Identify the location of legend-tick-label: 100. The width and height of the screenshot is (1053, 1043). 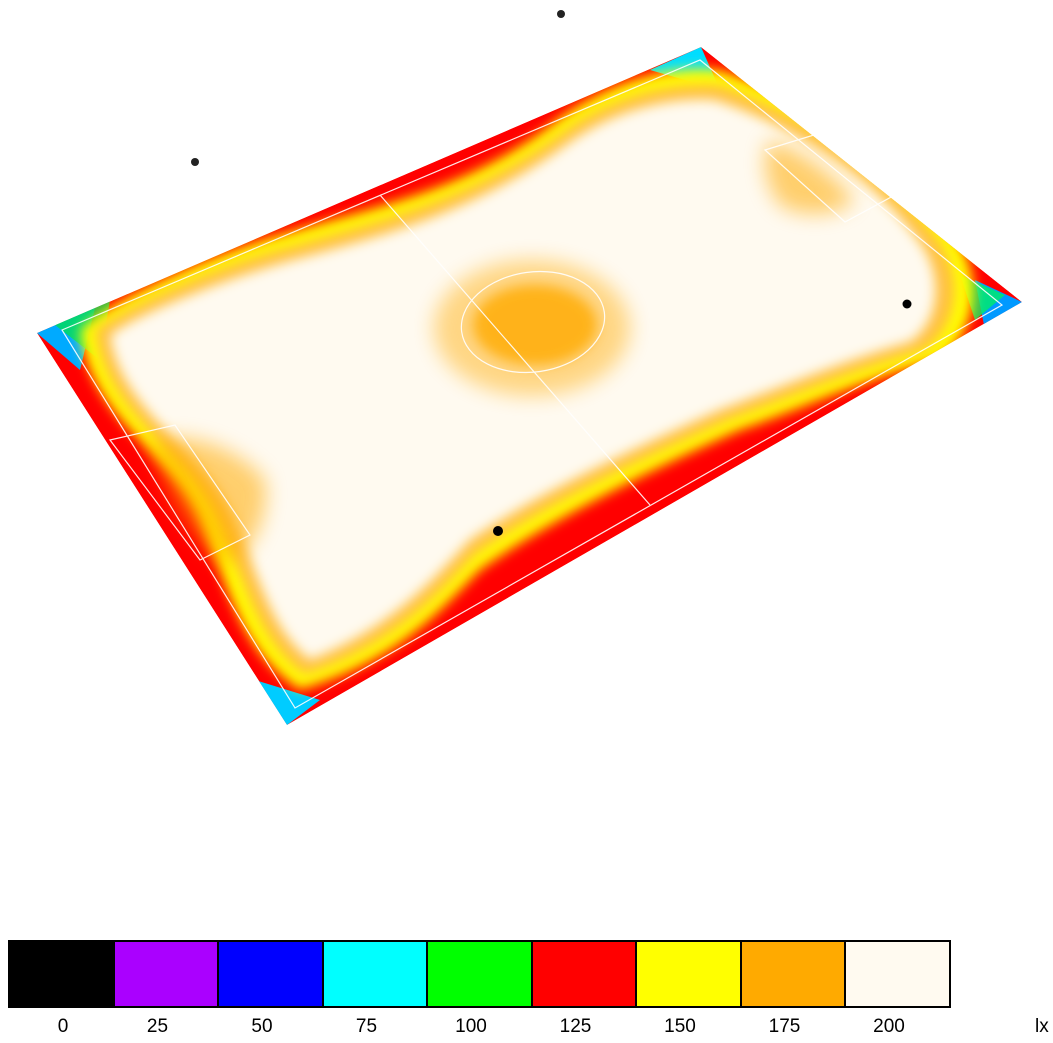
(471, 1026).